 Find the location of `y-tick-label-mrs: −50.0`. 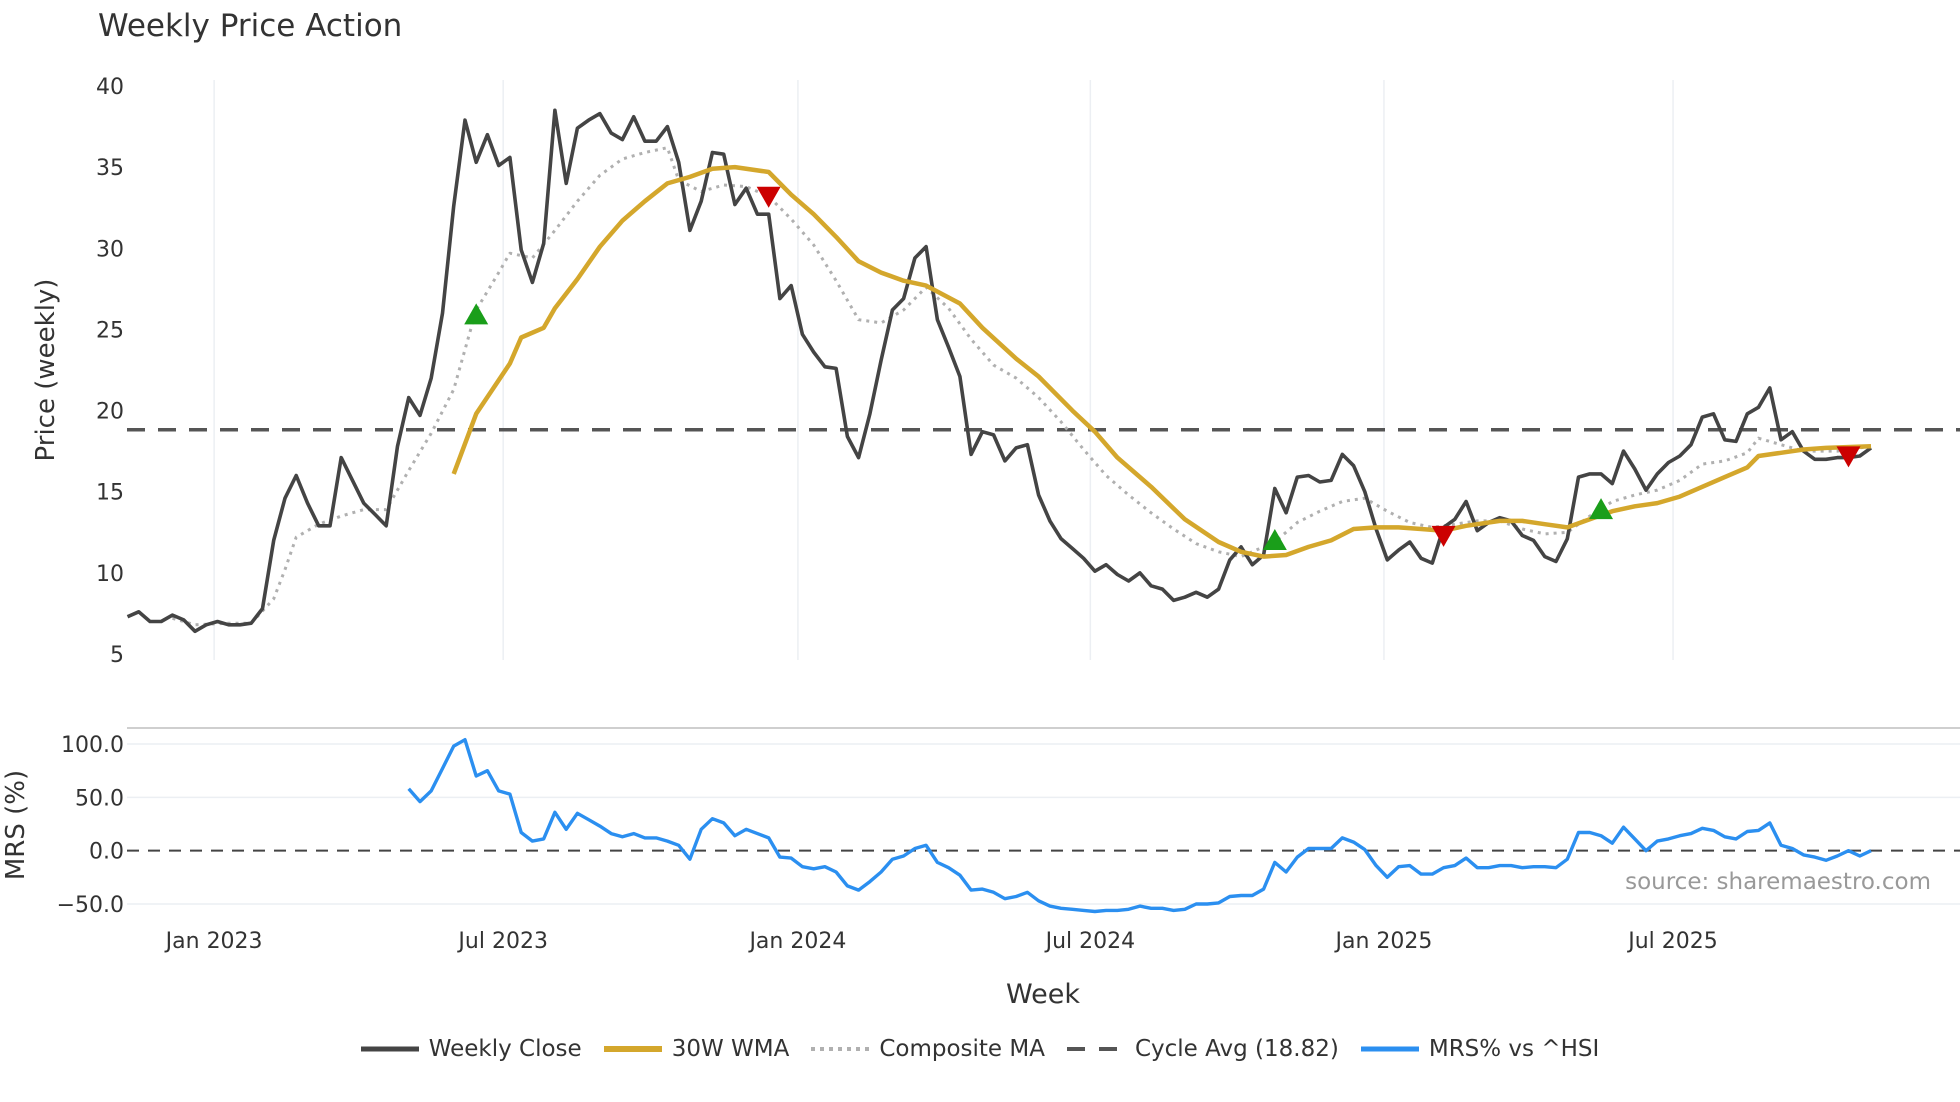

y-tick-label-mrs: −50.0 is located at coordinates (90, 905).